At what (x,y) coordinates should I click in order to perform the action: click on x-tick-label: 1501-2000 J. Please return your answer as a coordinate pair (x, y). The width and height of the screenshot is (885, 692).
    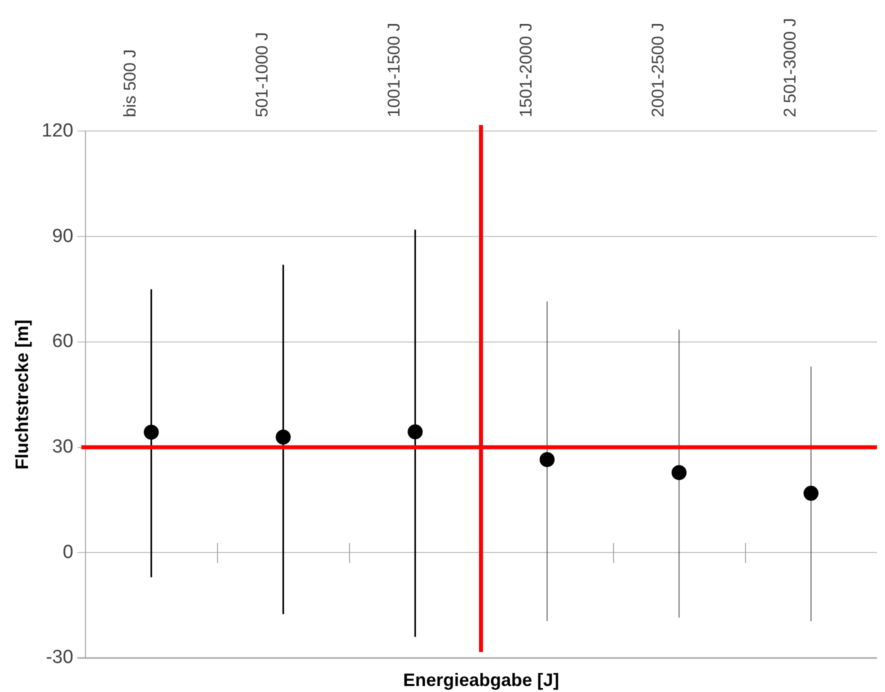
    Looking at the image, I should click on (526, 70).